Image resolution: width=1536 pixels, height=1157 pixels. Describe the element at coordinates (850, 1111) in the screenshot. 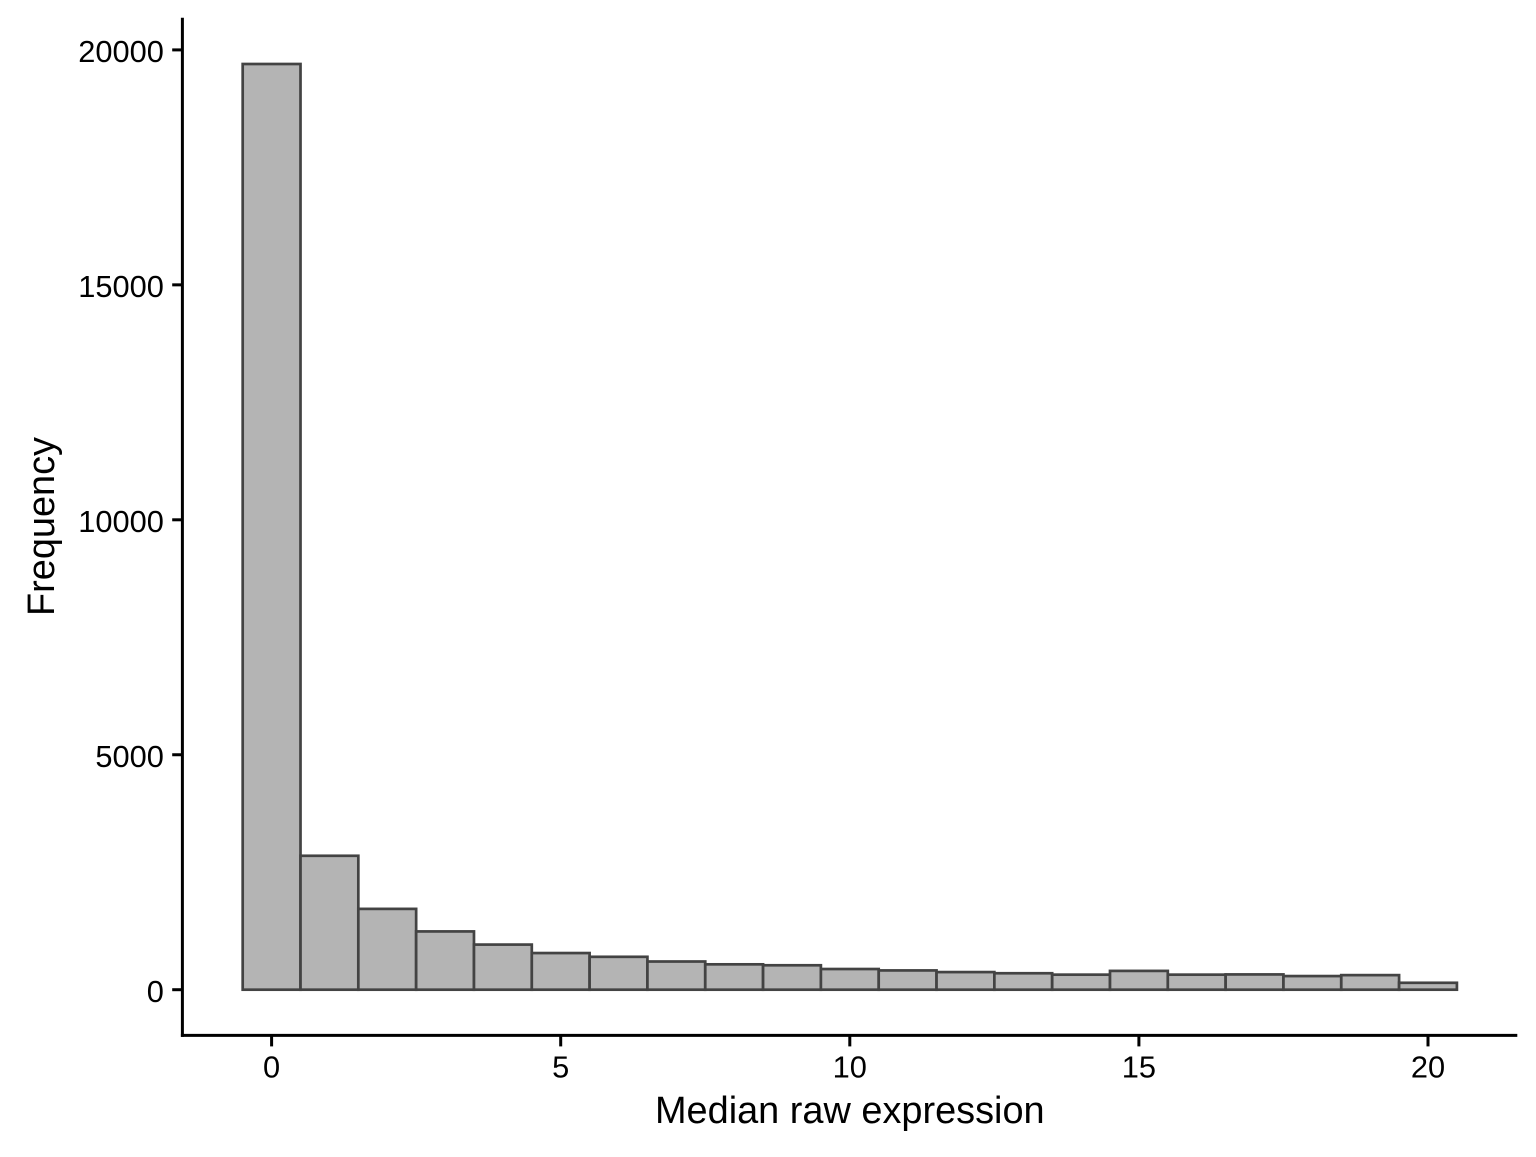

I see `svg-text: Median raw expression` at that location.